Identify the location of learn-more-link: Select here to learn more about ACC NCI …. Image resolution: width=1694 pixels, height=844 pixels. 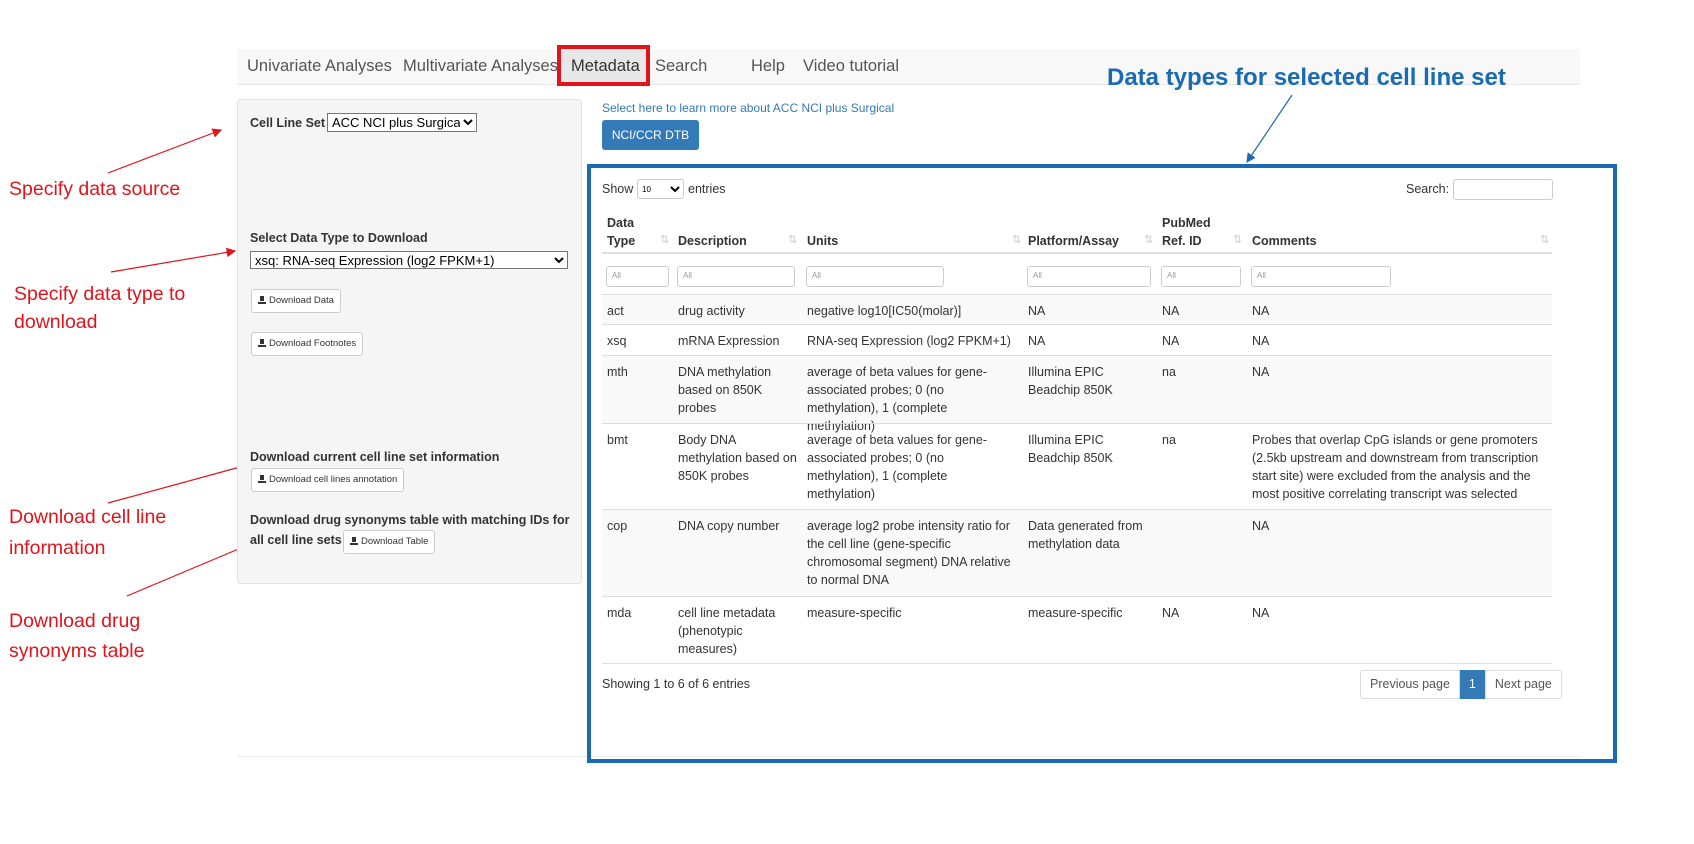
(748, 108).